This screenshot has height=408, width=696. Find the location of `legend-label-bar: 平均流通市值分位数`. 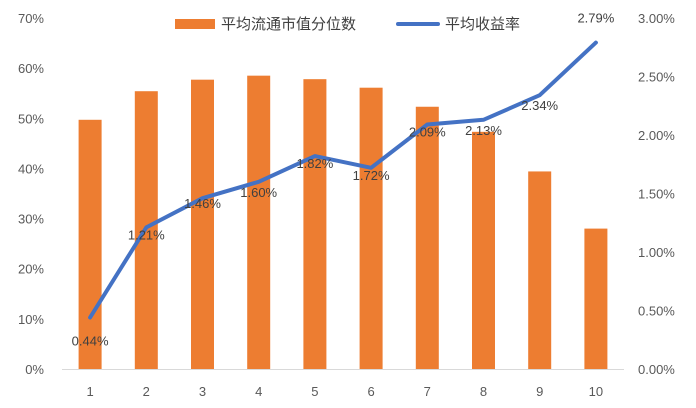

legend-label-bar: 平均流通市值分位数 is located at coordinates (288, 24).